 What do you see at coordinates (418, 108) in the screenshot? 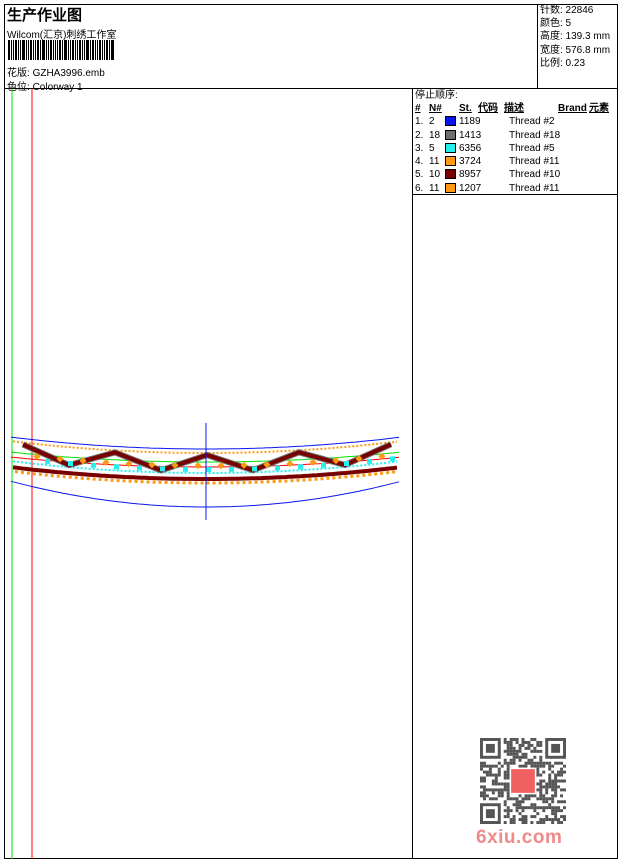
I see `col-index: #` at bounding box center [418, 108].